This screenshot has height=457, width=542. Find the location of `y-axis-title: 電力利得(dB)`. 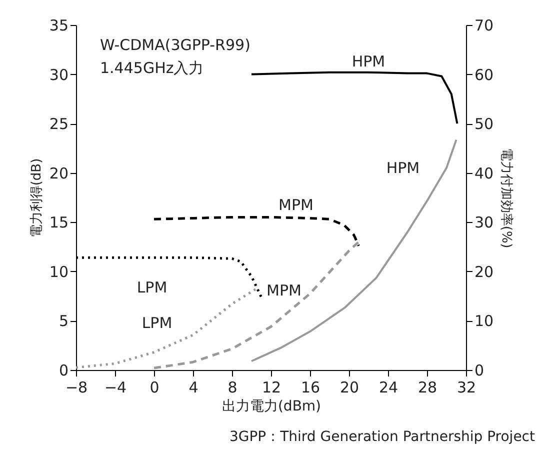

y-axis-title: 電力利得(dB) is located at coordinates (36, 198).